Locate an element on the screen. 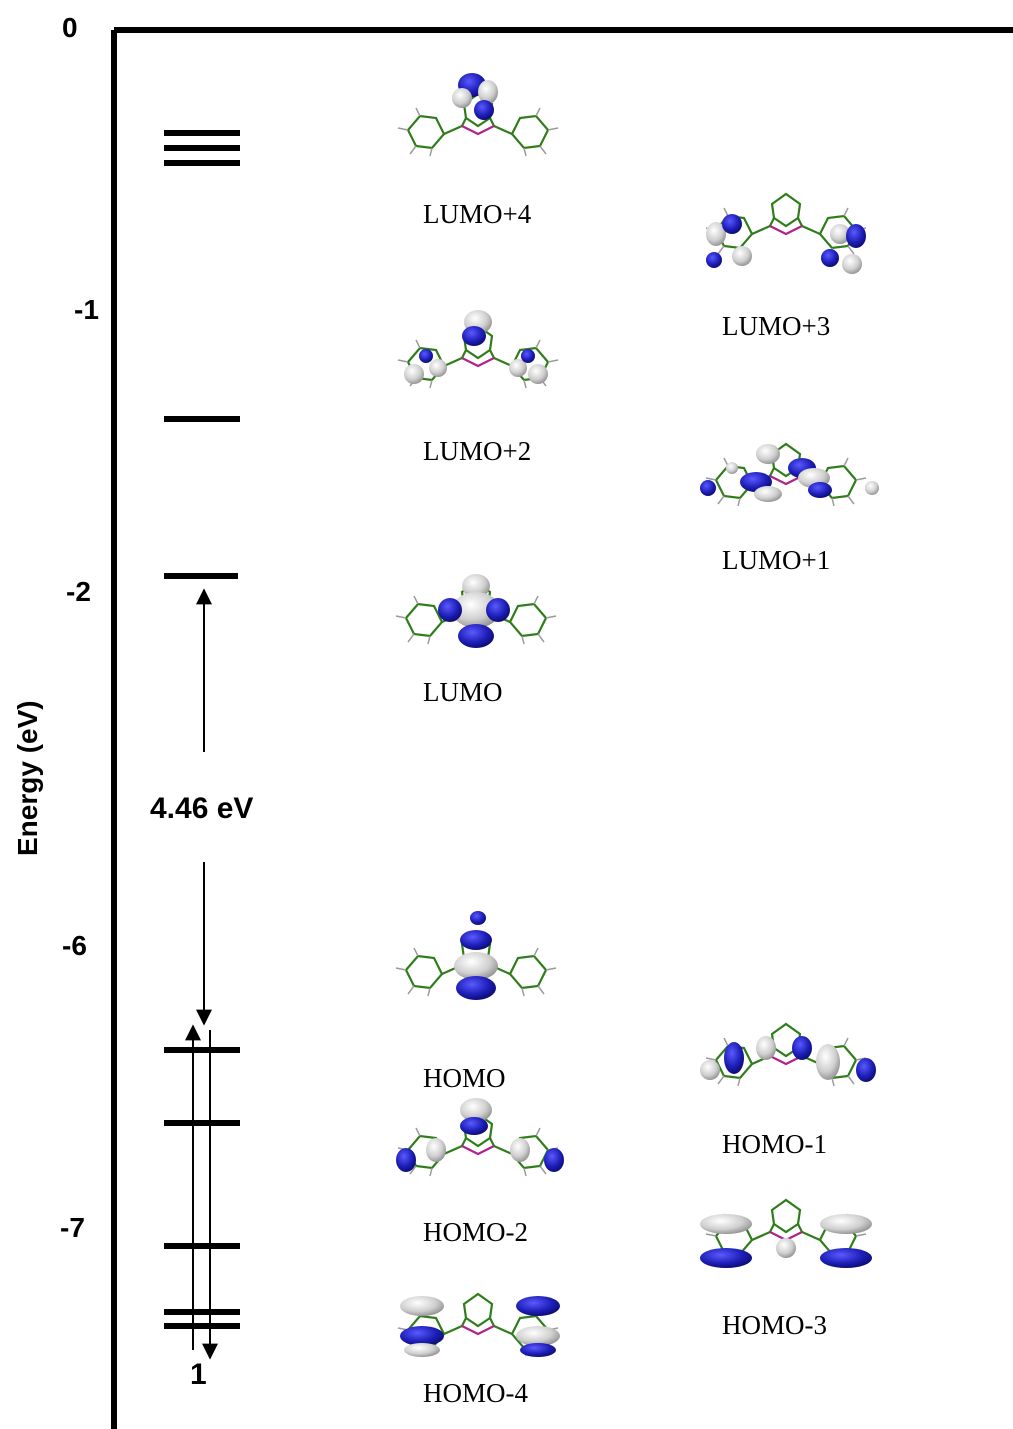 This screenshot has width=1013, height=1429. energy-gap-label: 4.46 eV is located at coordinates (202, 808).